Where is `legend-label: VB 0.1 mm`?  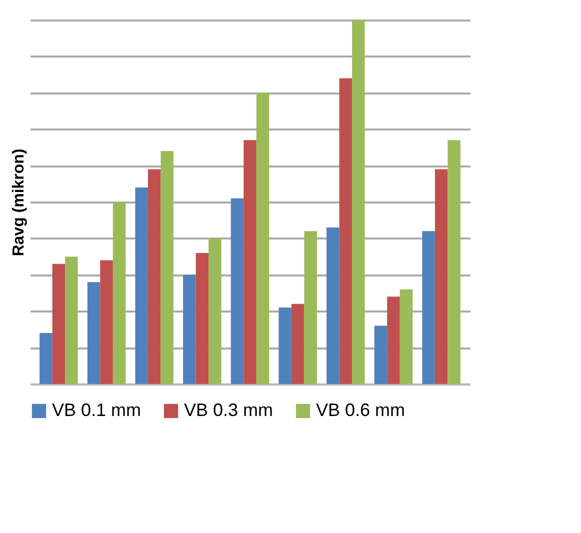 legend-label: VB 0.1 mm is located at coordinates (97, 410).